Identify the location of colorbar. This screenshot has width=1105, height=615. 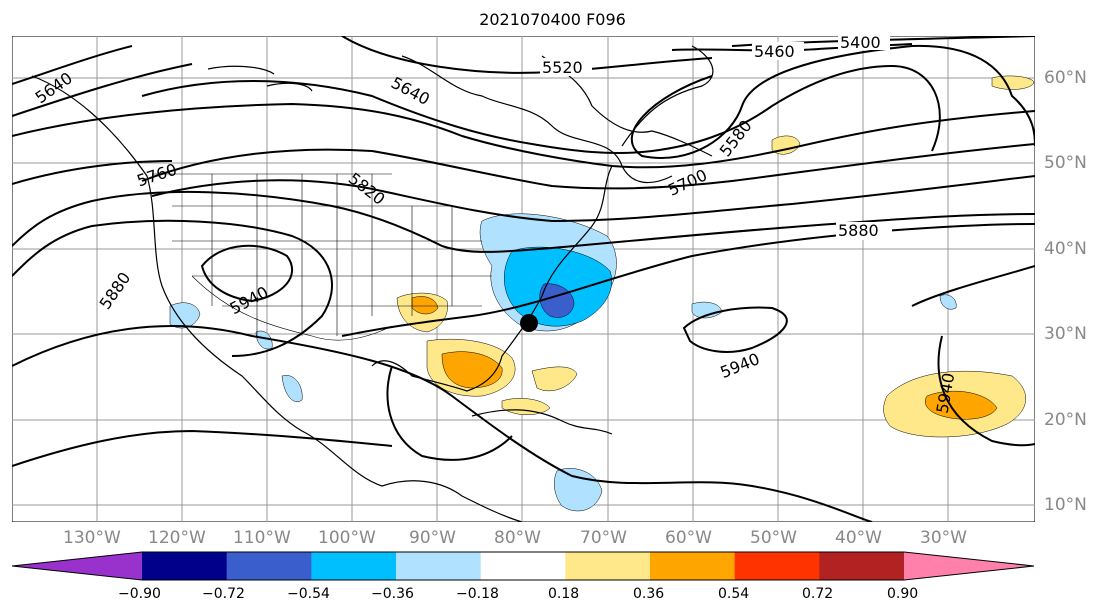
(523, 566).